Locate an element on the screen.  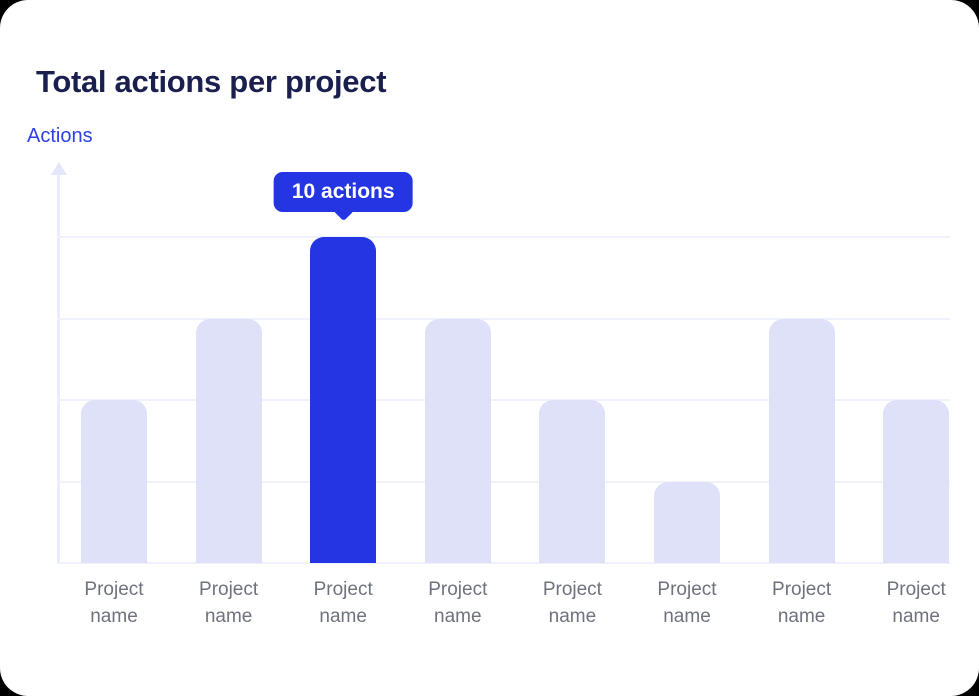
chart-title: Total actions per project is located at coordinates (211, 81).